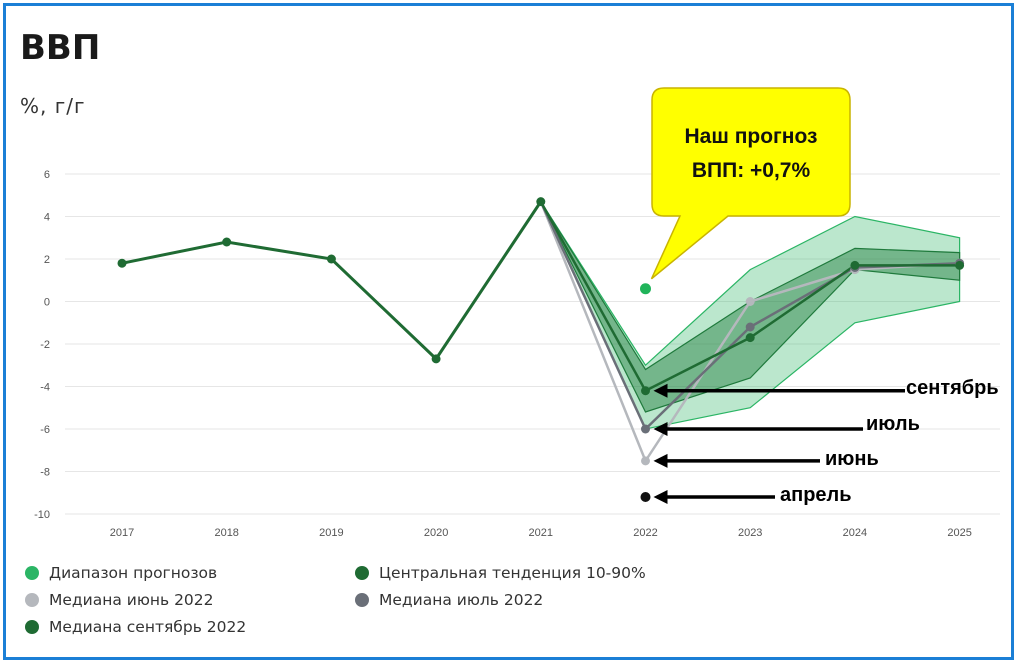 This screenshot has height=669, width=1023. I want to click on april-point, so click(645, 497).